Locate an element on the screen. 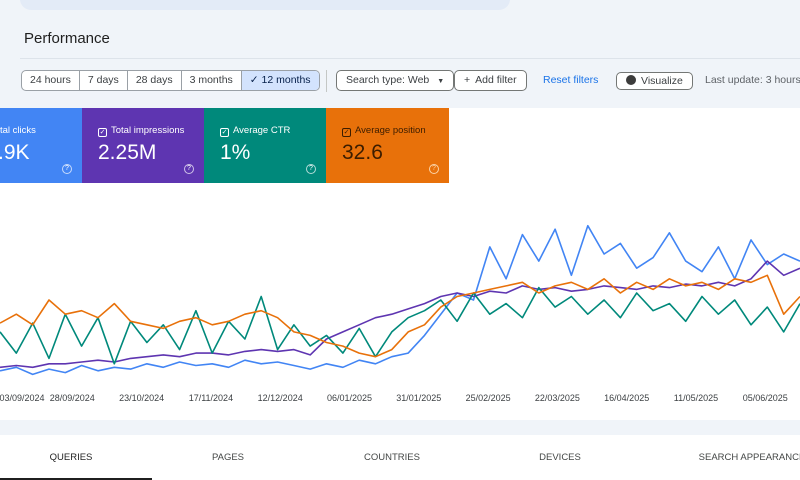 Image resolution: width=800 pixels, height=480 pixels. page-title: Performance is located at coordinates (67, 38).